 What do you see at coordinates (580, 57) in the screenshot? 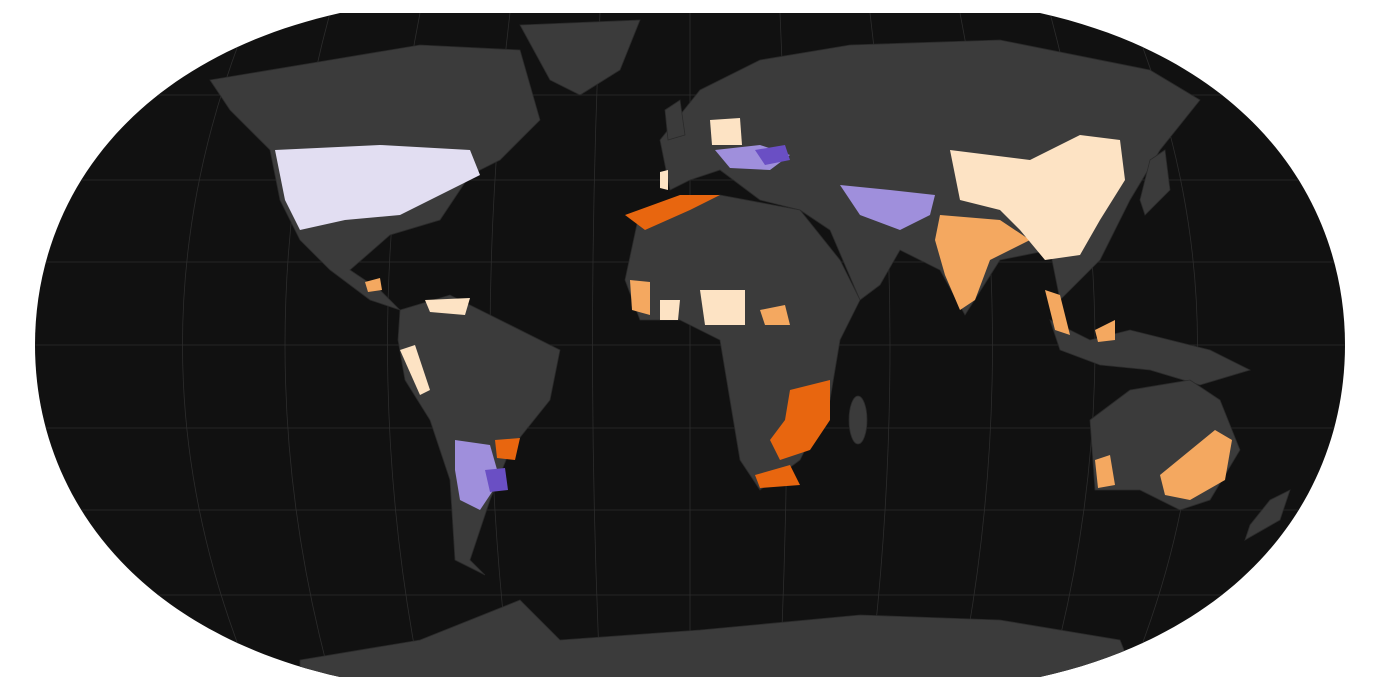
I see `greenland` at bounding box center [580, 57].